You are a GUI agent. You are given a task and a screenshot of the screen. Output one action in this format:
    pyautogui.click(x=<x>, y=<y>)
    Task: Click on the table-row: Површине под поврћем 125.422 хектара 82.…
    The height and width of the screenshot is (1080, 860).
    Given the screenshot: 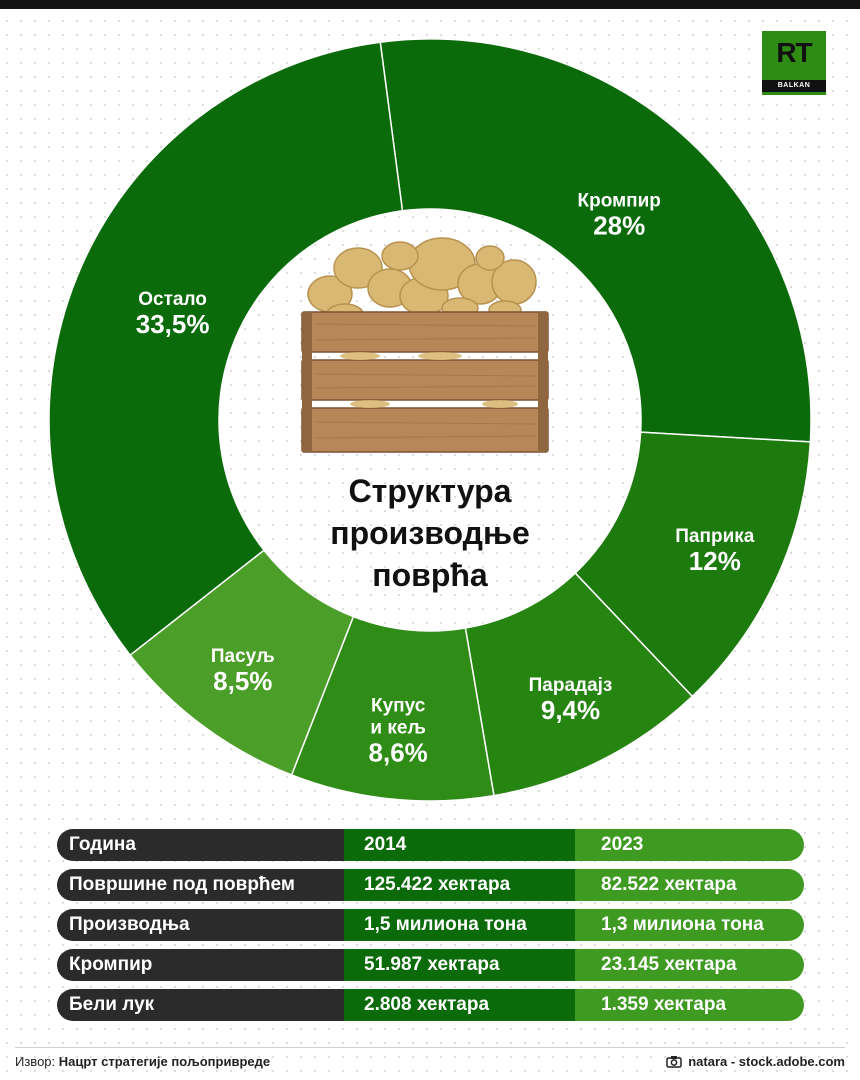 What is the action you would take?
    pyautogui.click(x=430, y=885)
    